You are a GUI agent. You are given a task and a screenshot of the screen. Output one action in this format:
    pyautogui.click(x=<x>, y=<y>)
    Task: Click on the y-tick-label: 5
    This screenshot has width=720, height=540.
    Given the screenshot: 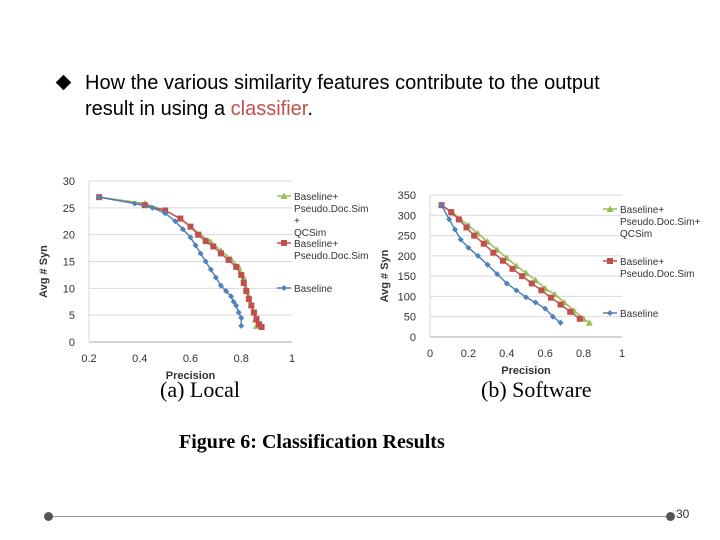 What is the action you would take?
    pyautogui.click(x=72, y=316)
    